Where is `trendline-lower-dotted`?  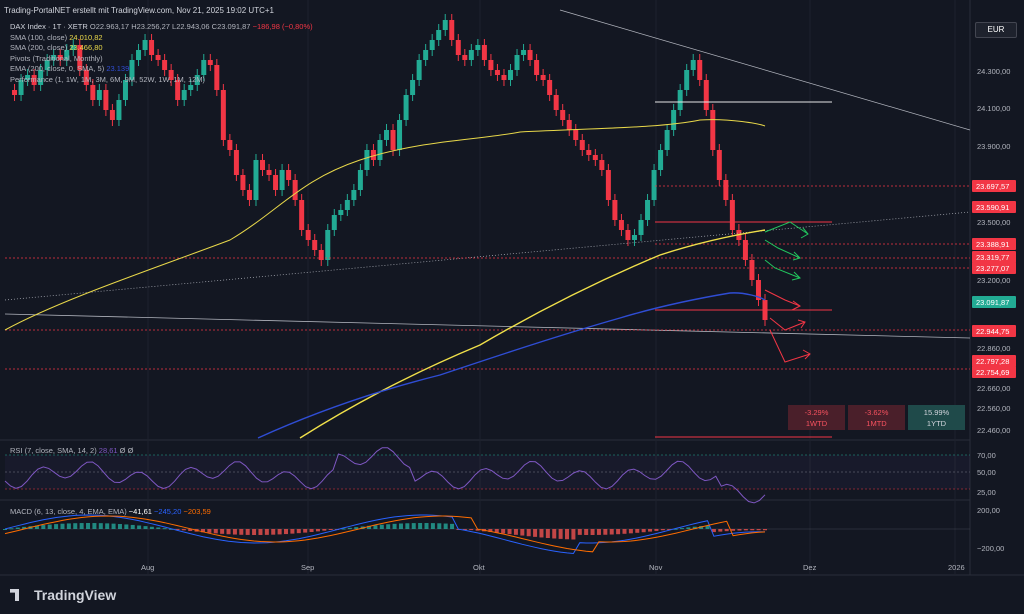 trendline-lower-dotted is located at coordinates (487, 256).